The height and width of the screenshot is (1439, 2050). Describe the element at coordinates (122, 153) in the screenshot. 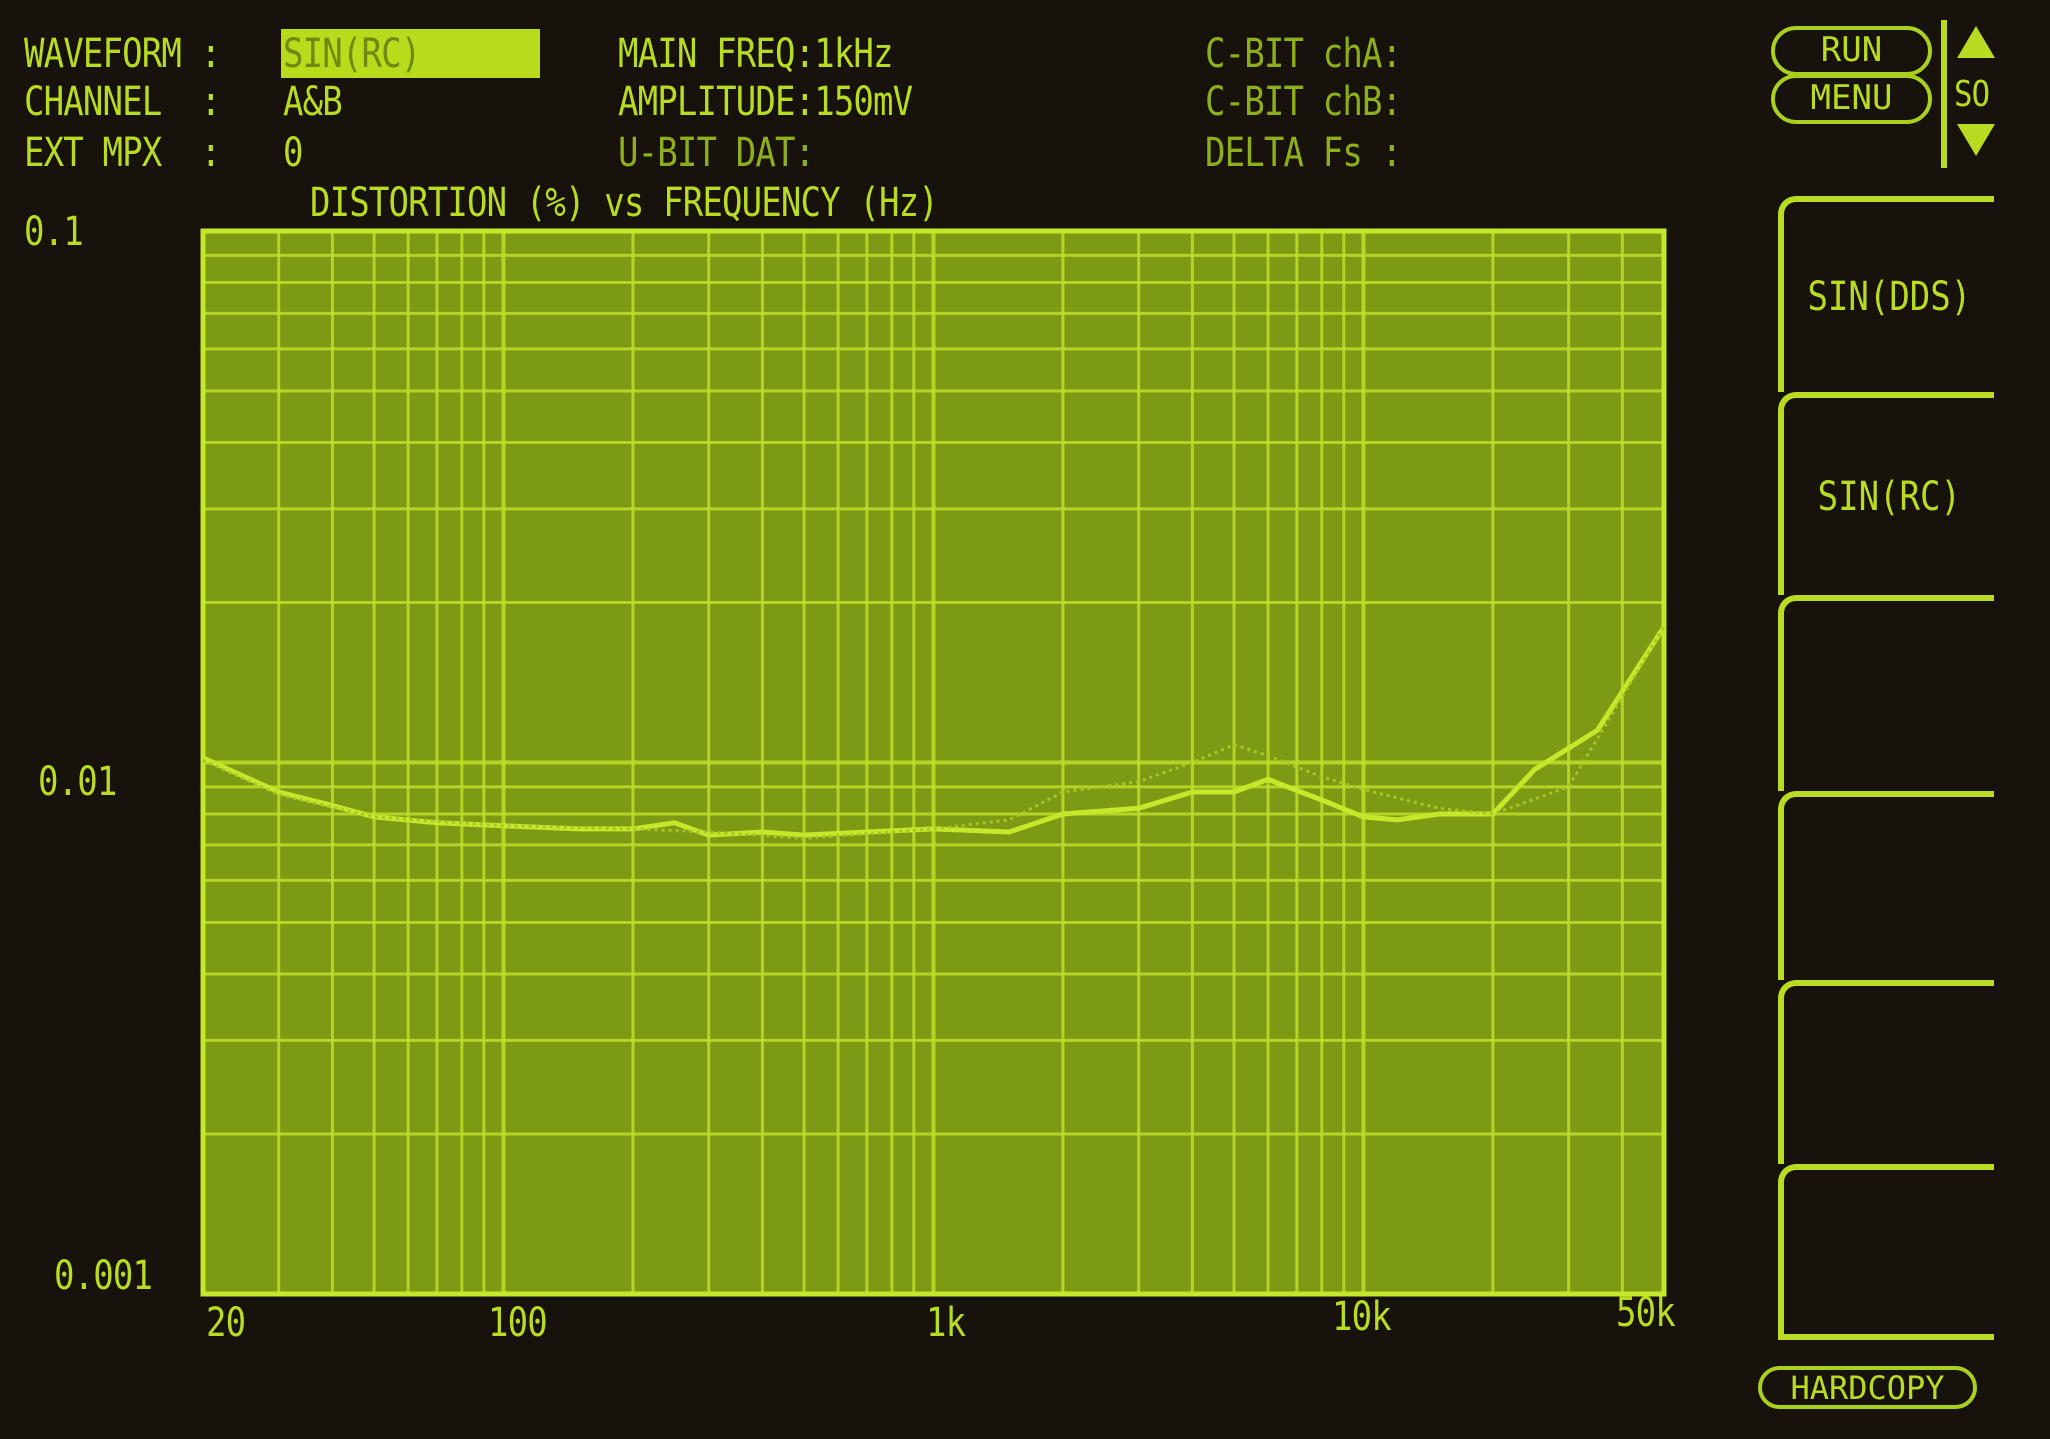

I see `ext-mpx-label: EXT MPX :` at that location.